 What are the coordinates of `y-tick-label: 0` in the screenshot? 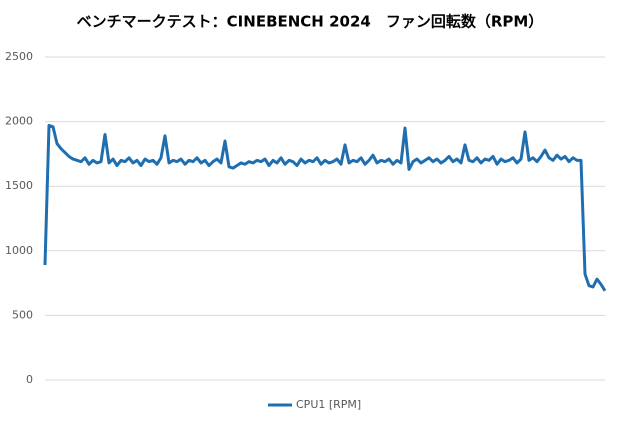 It's located at (29, 379).